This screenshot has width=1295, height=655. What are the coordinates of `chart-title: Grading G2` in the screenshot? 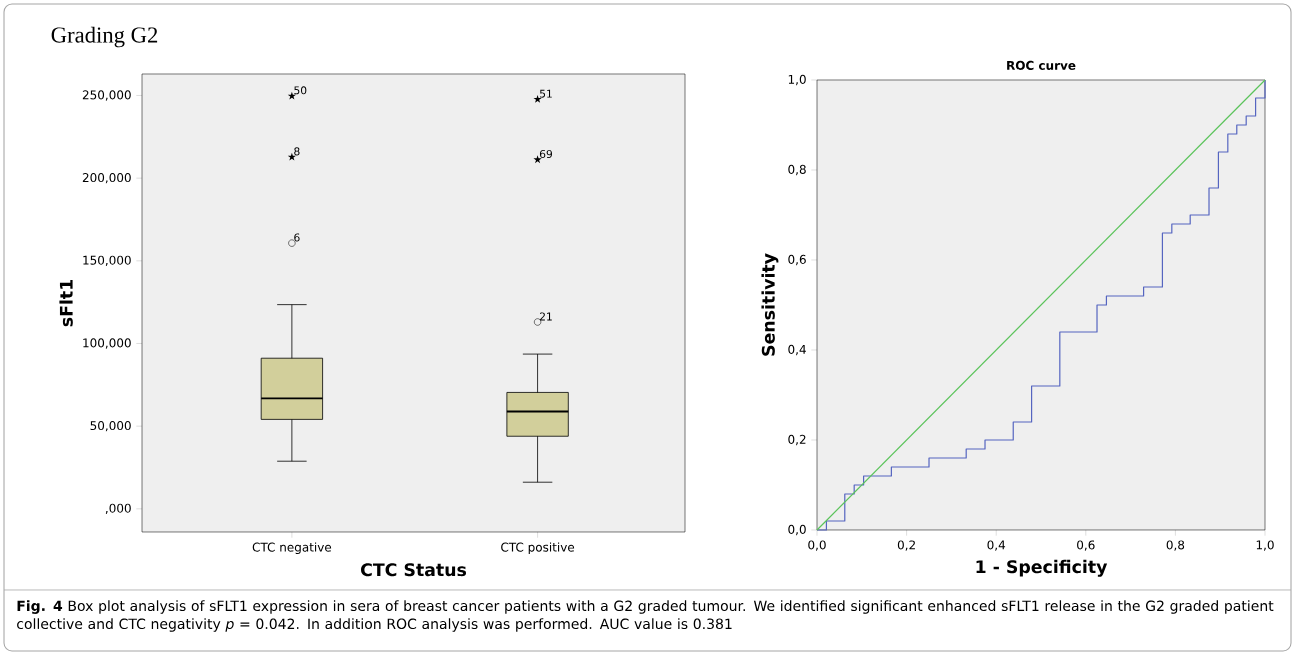 It's located at (104, 37).